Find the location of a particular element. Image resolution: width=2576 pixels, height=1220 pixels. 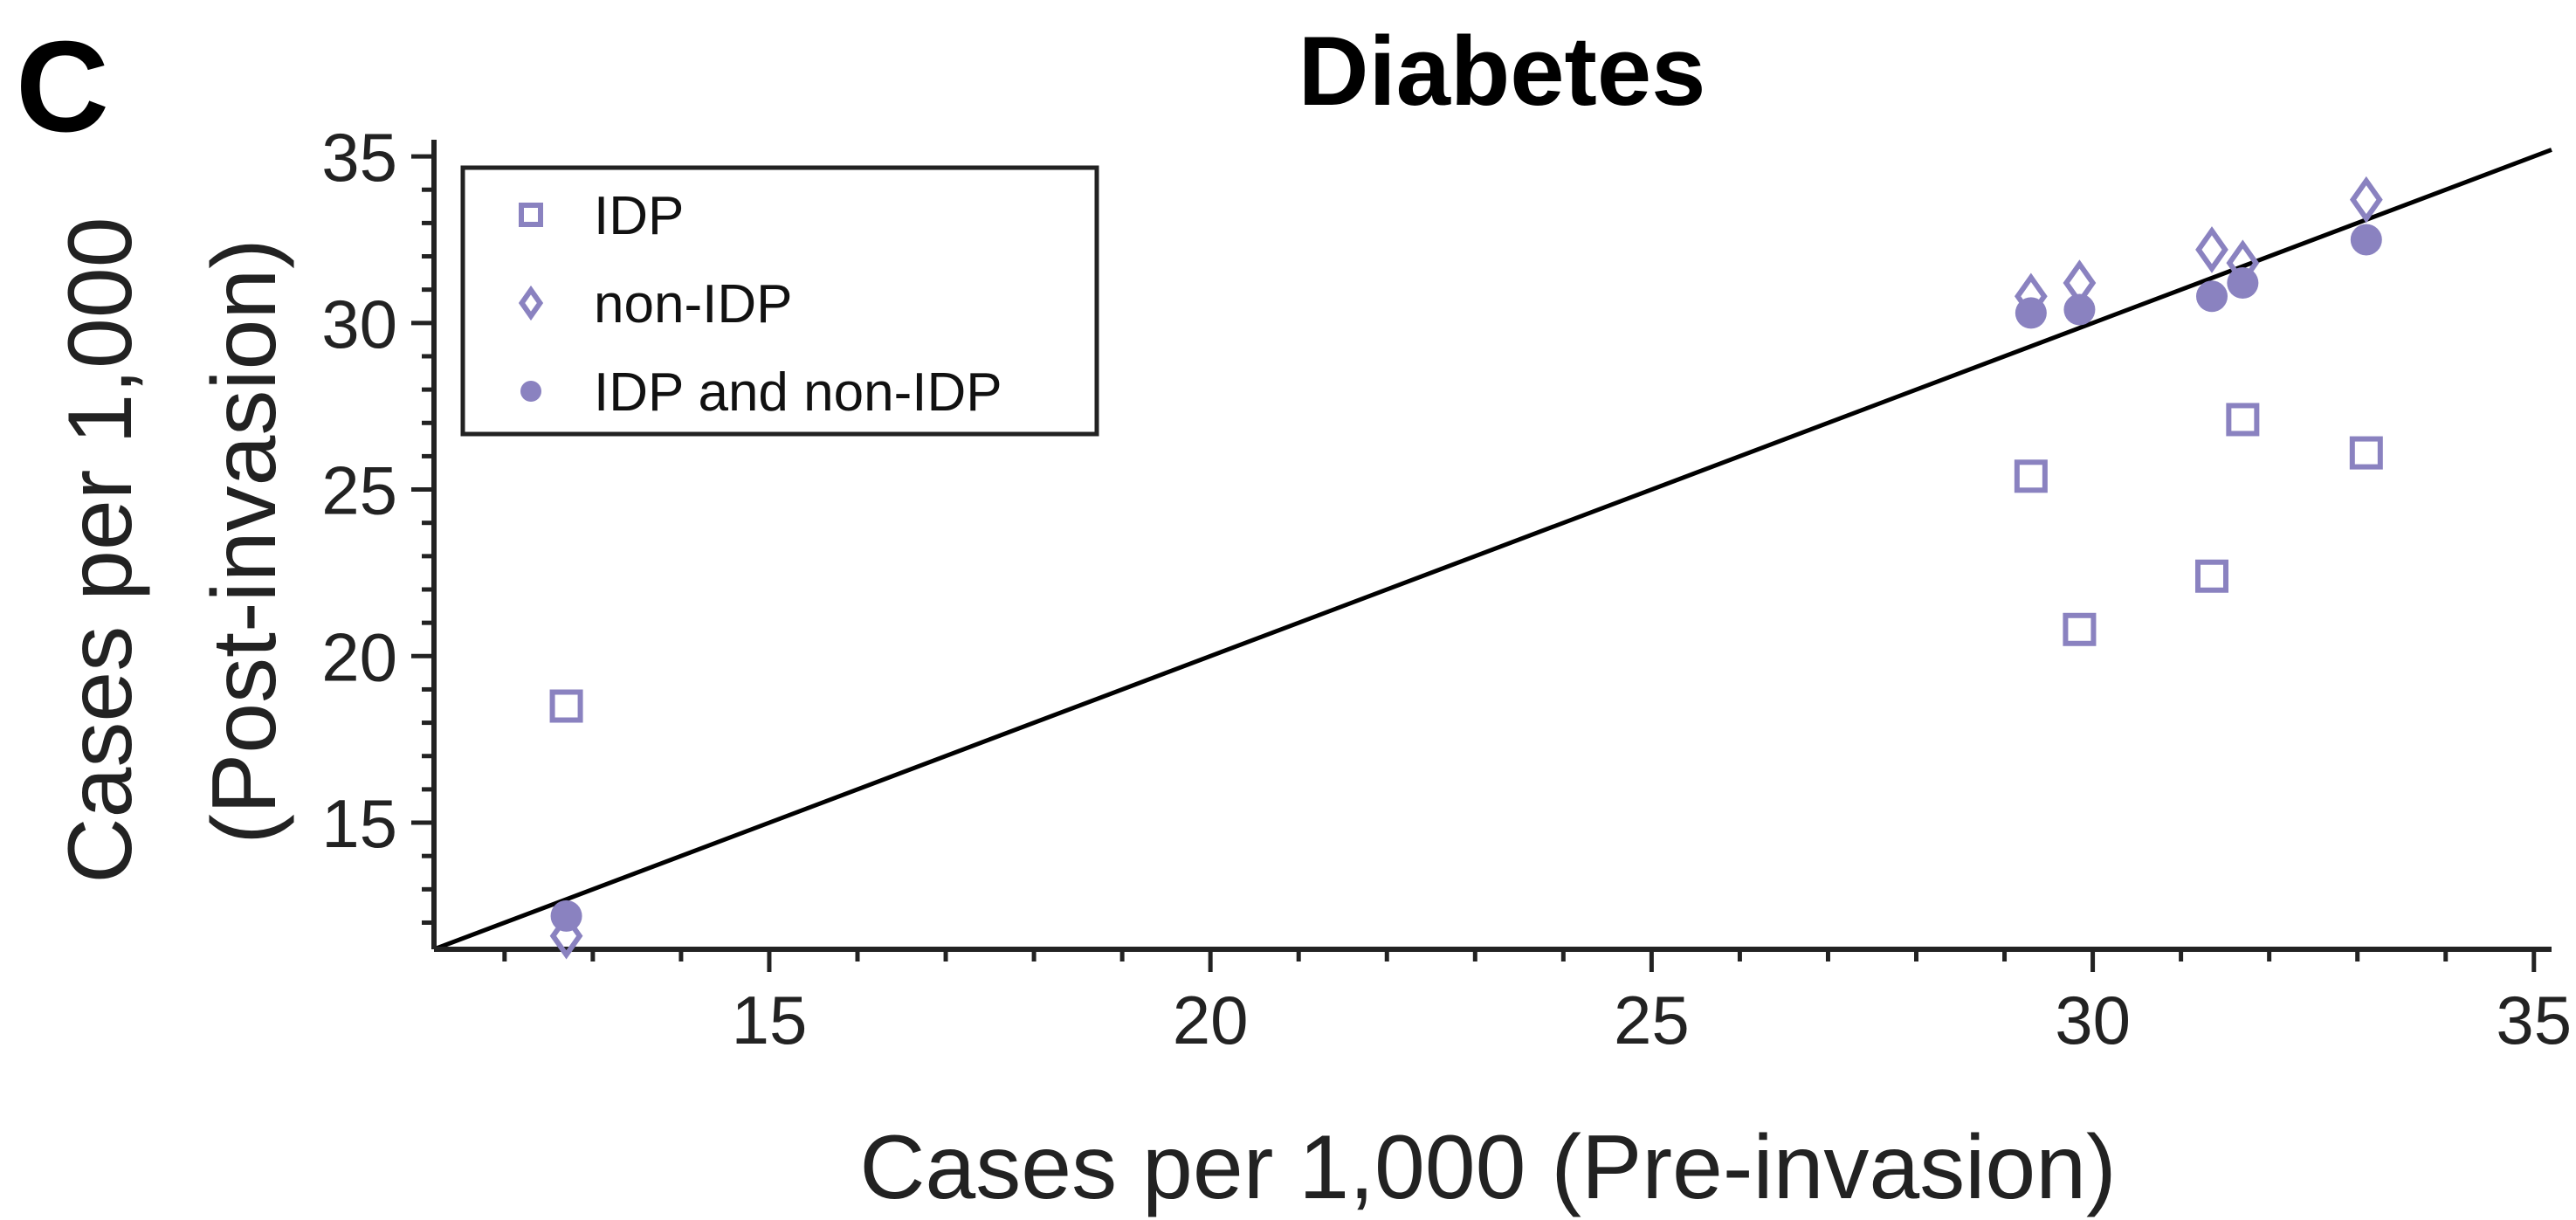

y-tick-label: 25 is located at coordinates (359, 490).